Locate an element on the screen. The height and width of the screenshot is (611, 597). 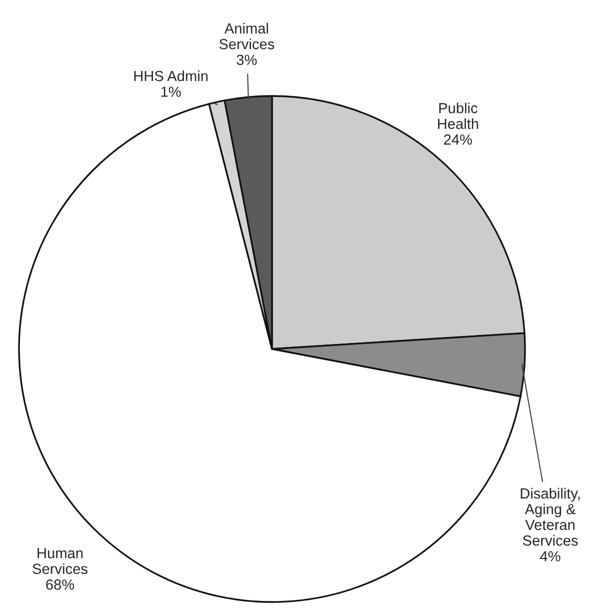
data-label: 4% is located at coordinates (550, 556).